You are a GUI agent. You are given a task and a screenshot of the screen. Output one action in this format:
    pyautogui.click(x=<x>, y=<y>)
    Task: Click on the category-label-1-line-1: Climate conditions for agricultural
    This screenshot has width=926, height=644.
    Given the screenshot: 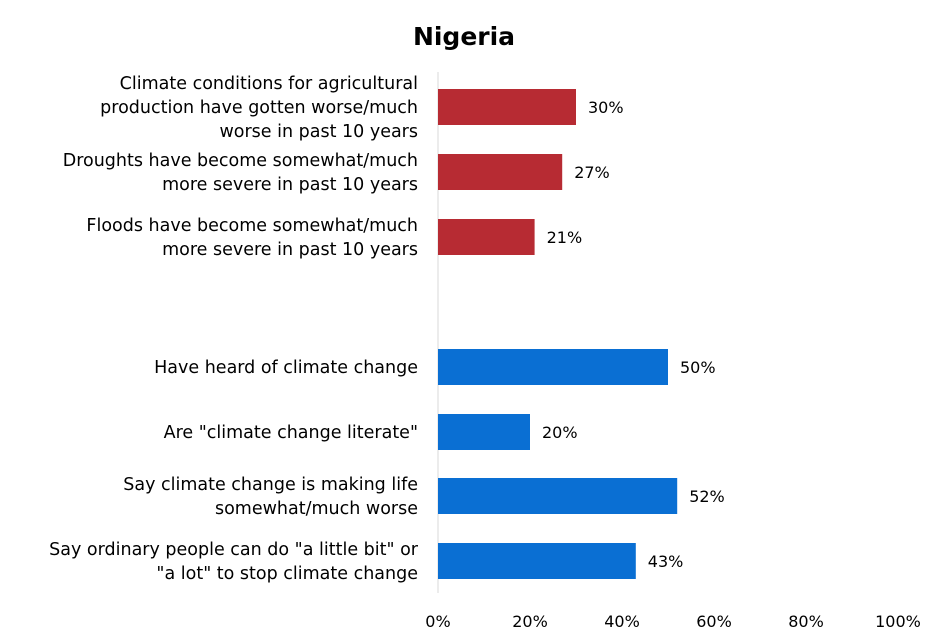 What is the action you would take?
    pyautogui.click(x=269, y=84)
    